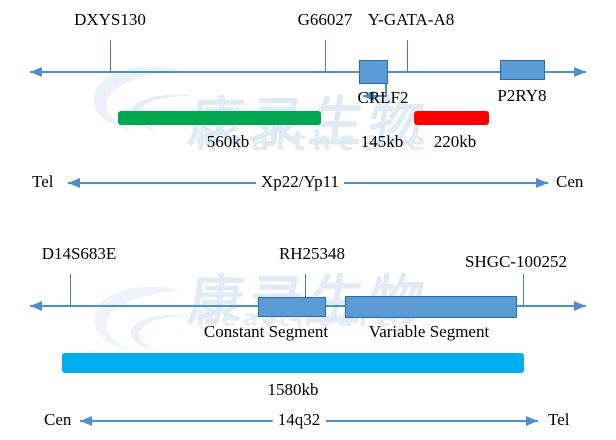 The height and width of the screenshot is (440, 616). I want to click on gene-box-p2ry8, so click(522, 70).